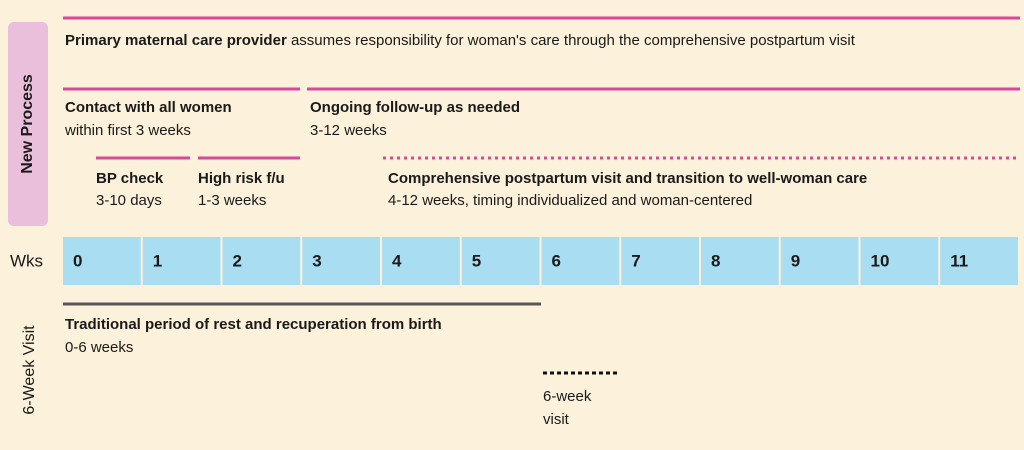 The height and width of the screenshot is (450, 1024). What do you see at coordinates (99, 347) in the screenshot?
I see `text: 0-6 weeks` at bounding box center [99, 347].